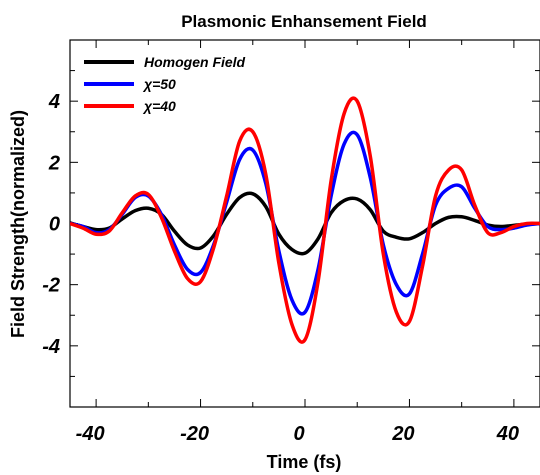 The image size is (540, 475). I want to click on legend-label: Homogen Field, so click(195, 62).